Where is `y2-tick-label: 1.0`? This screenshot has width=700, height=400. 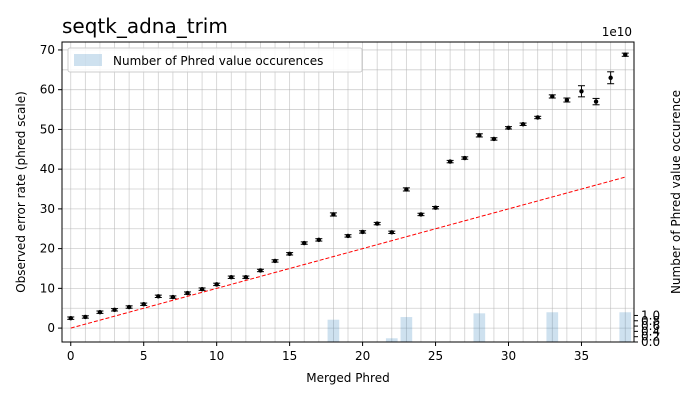 y2-tick-label: 1.0 is located at coordinates (650, 315).